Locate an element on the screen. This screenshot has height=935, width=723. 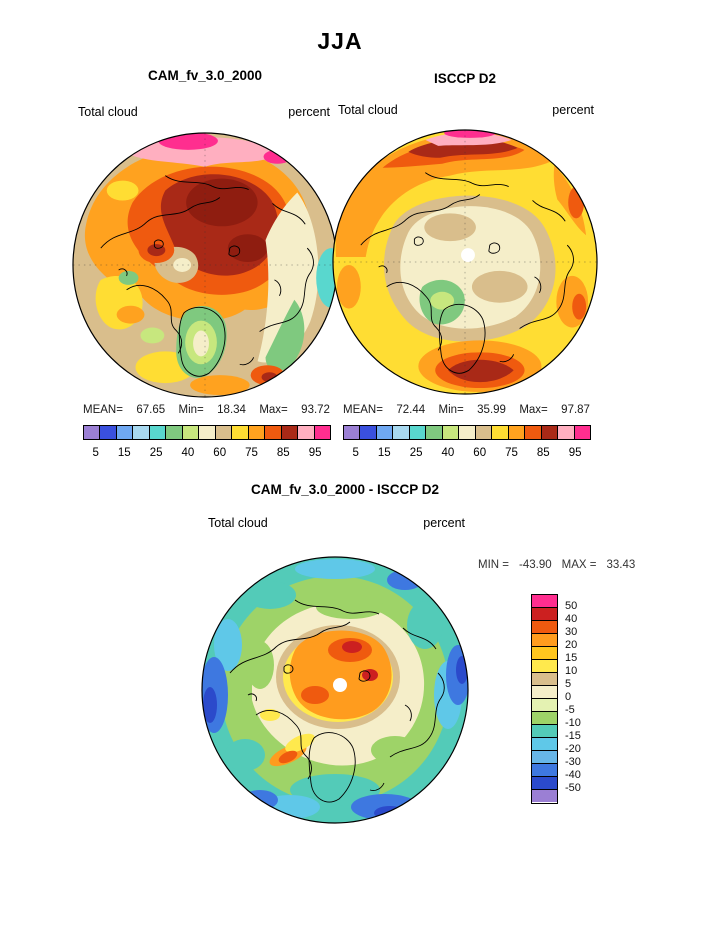
cam-panel-title: CAM_fv_3.0_2000 is located at coordinates (205, 75).